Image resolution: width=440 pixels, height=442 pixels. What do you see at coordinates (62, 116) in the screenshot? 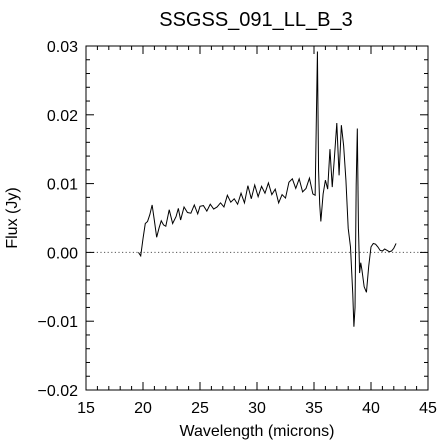
I see `y-tick-label: 0.02` at bounding box center [62, 116].